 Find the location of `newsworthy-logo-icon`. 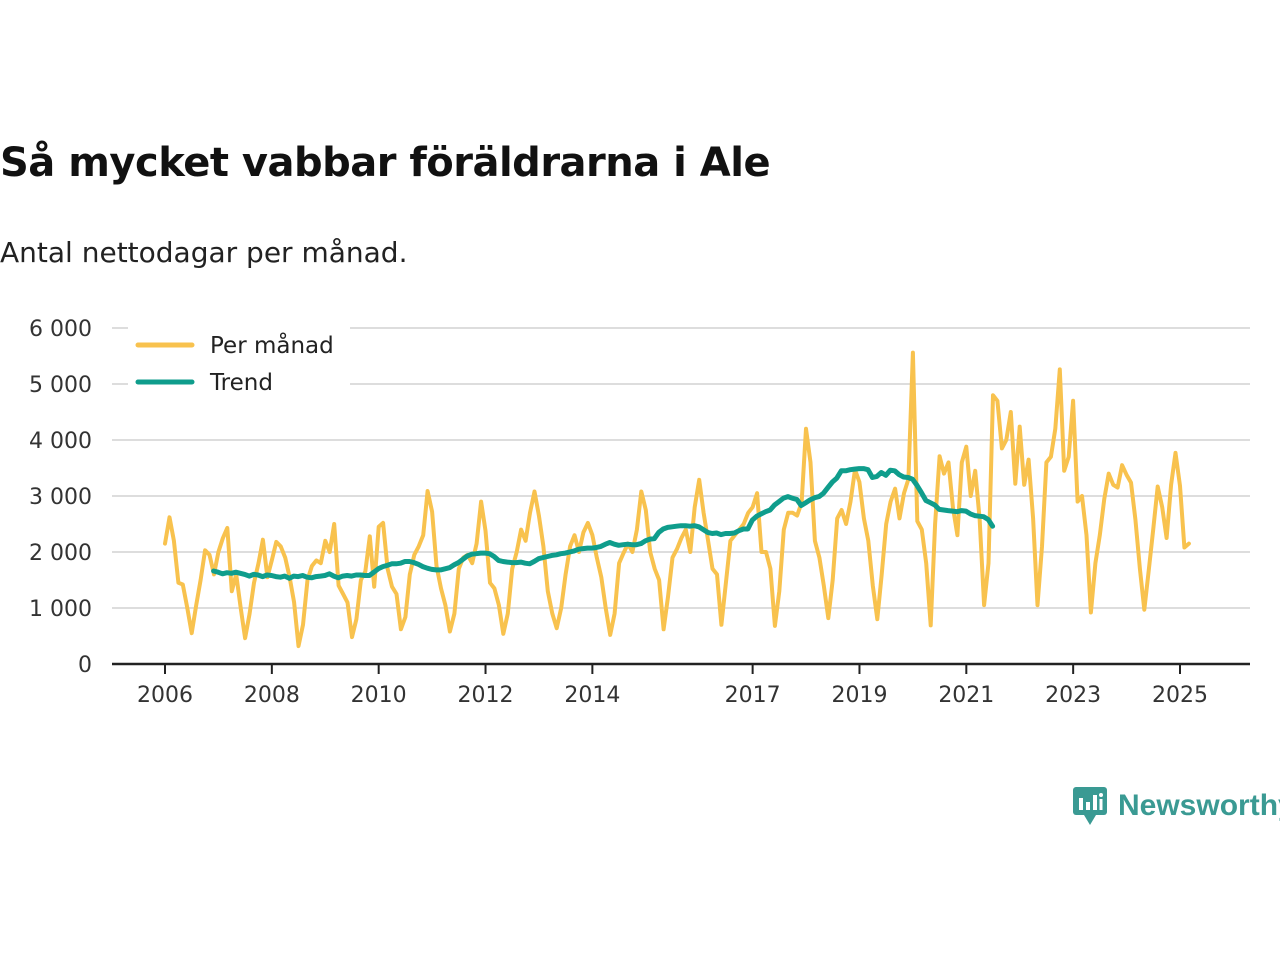

newsworthy-logo-icon is located at coordinates (1090, 806).